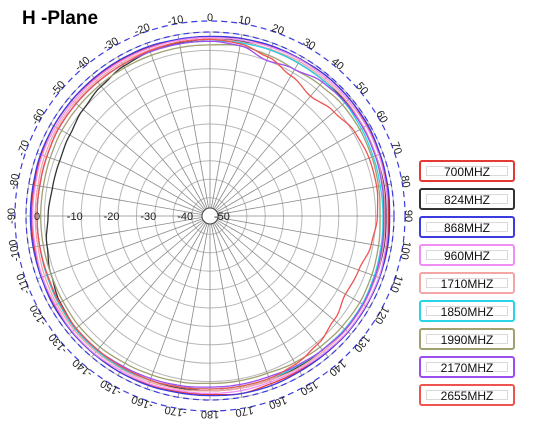  What do you see at coordinates (82, 367) in the screenshot?
I see `angle-tick-label: -140` at bounding box center [82, 367].